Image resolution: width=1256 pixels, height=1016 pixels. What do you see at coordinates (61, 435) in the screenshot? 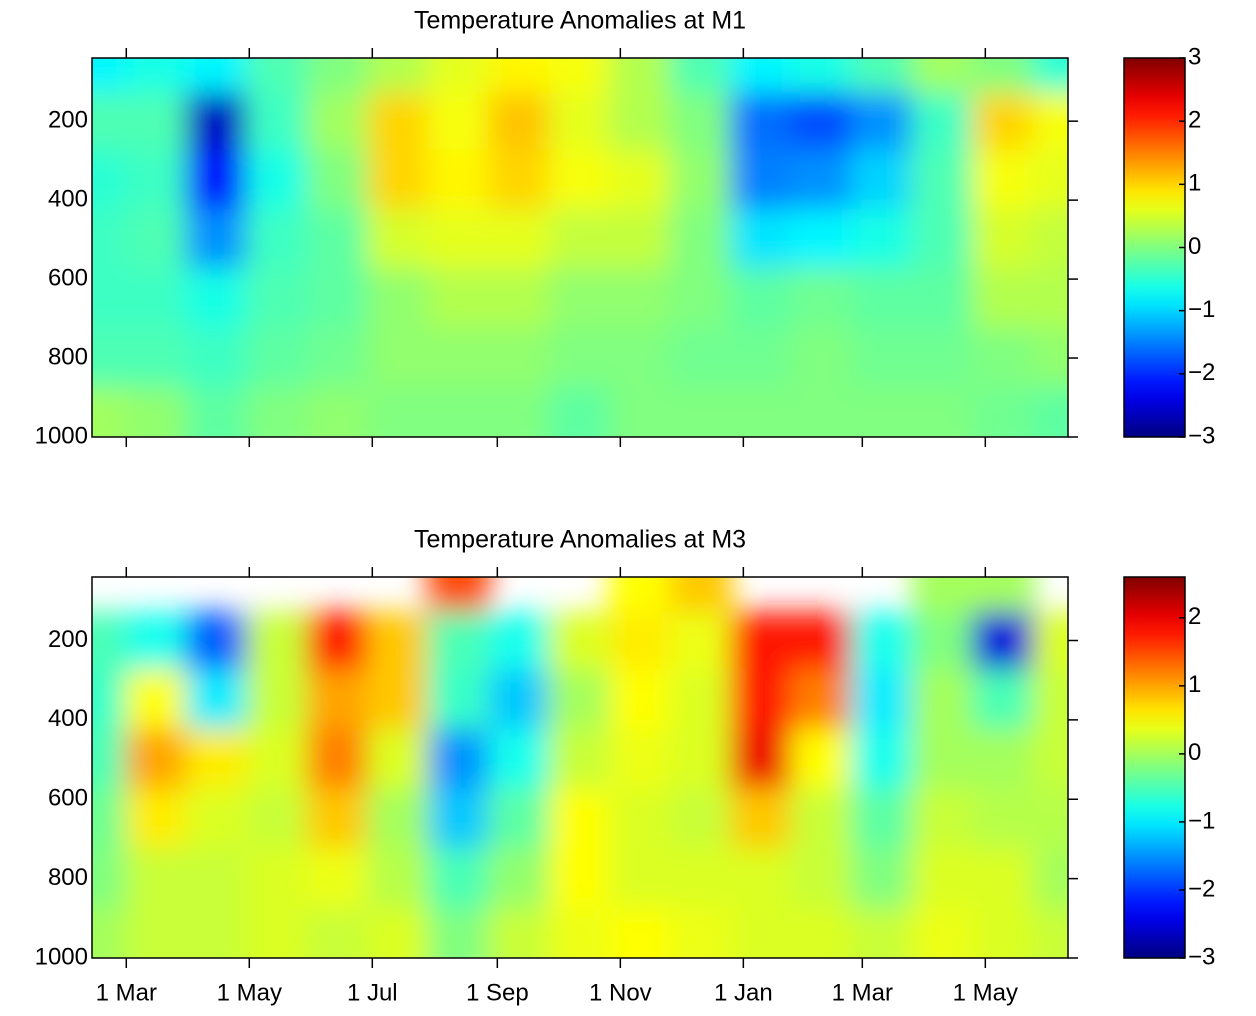
I see `y-tick-label: 1000` at bounding box center [61, 435].